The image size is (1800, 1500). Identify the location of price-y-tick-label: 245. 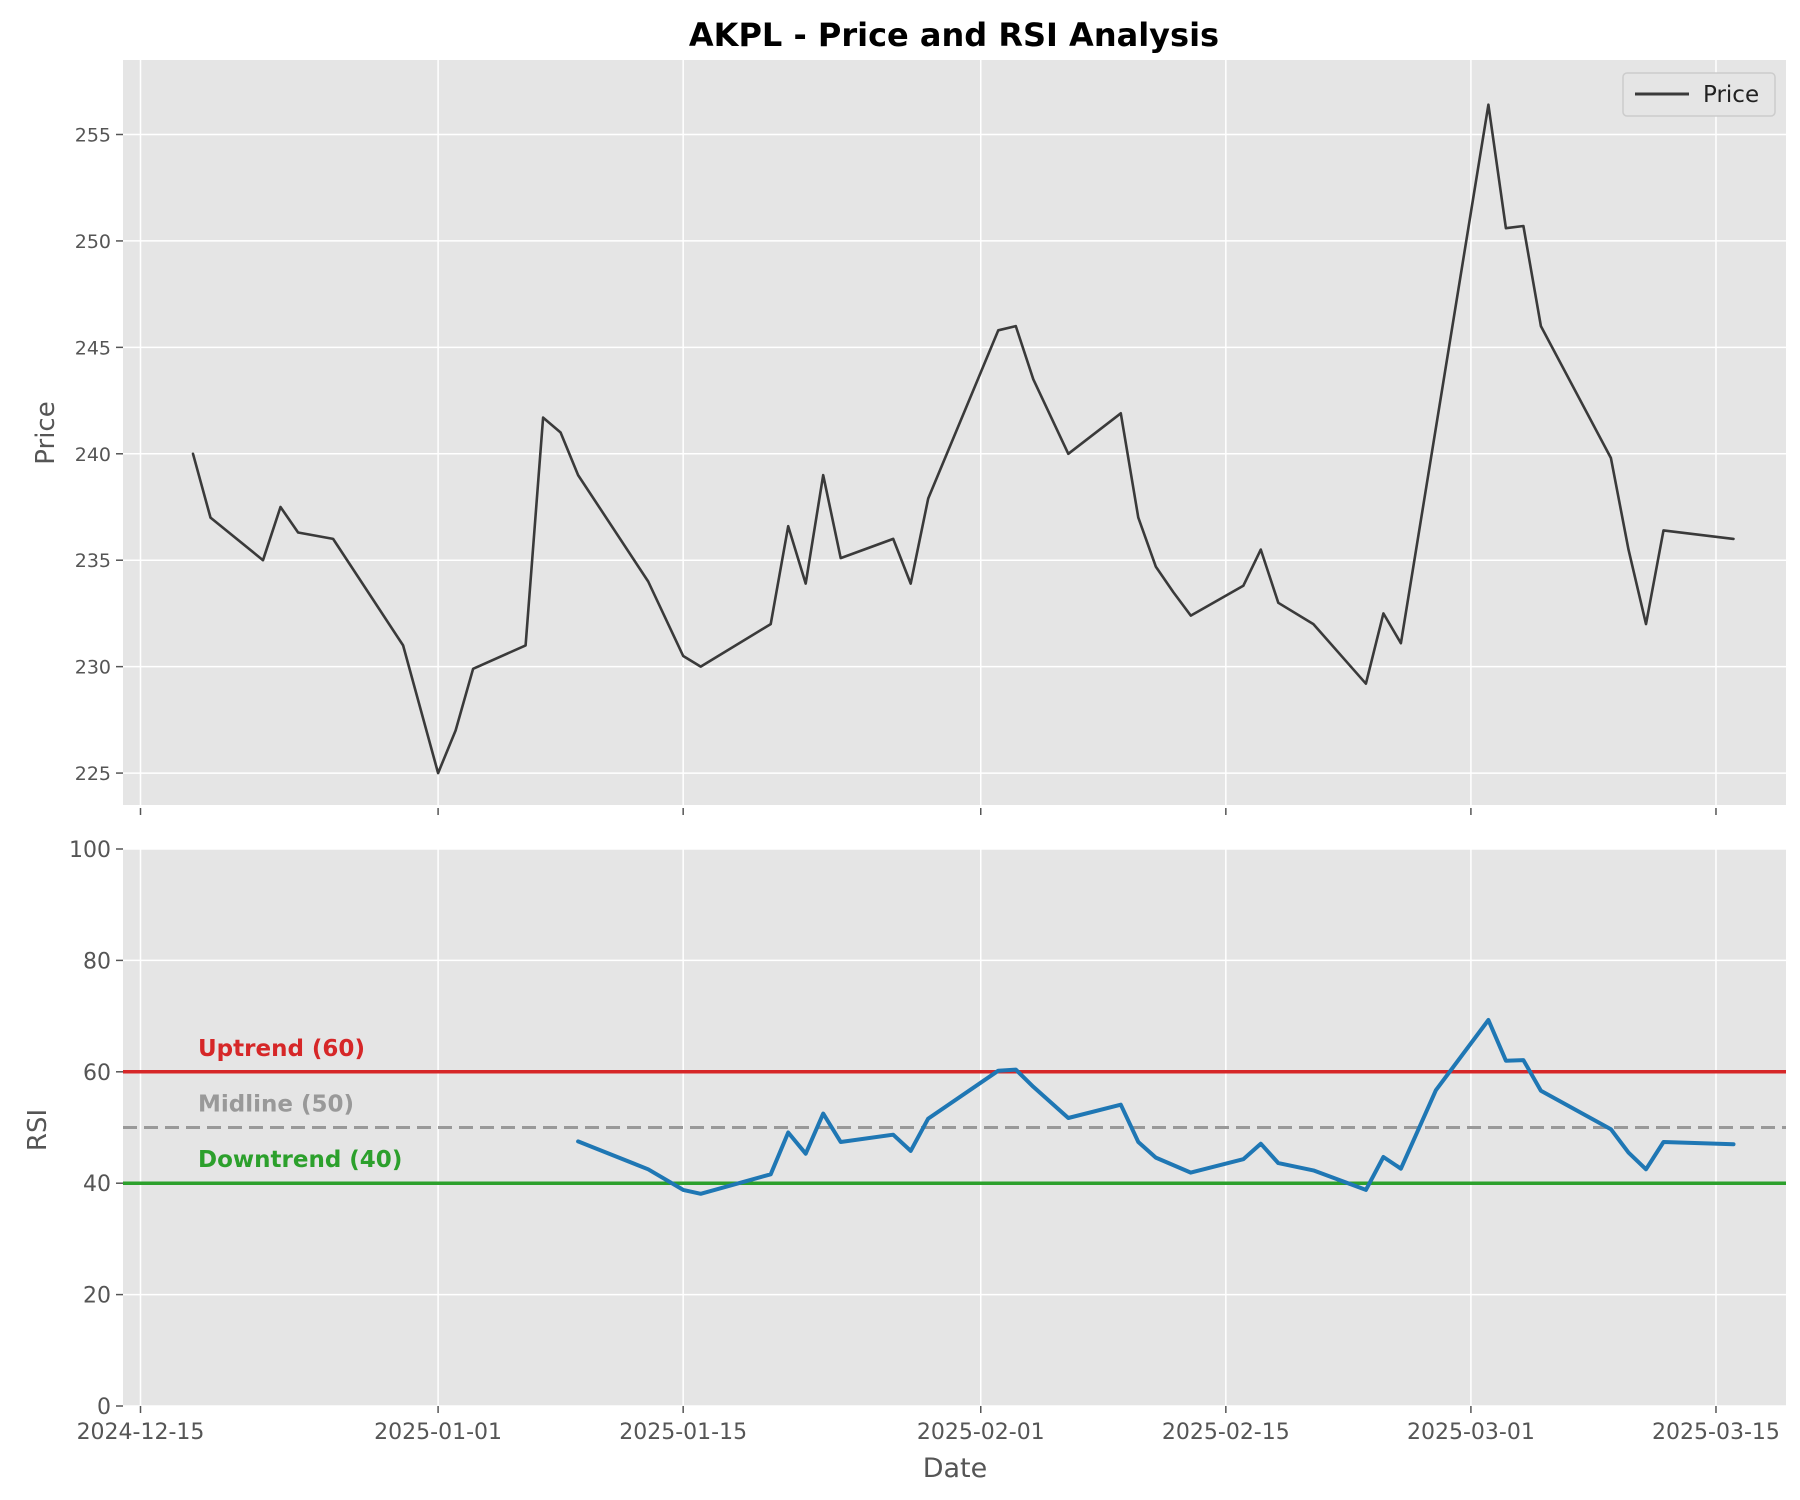
(93, 348).